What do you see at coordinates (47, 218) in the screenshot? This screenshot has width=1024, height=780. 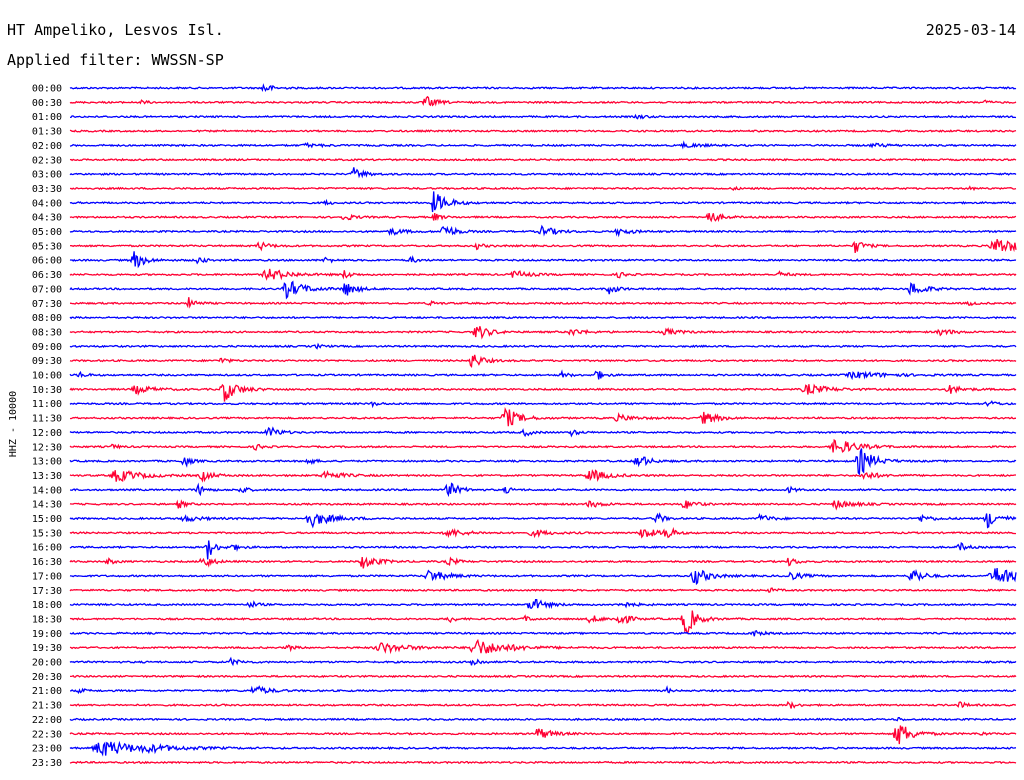 I see `time-label: 04:30` at bounding box center [47, 218].